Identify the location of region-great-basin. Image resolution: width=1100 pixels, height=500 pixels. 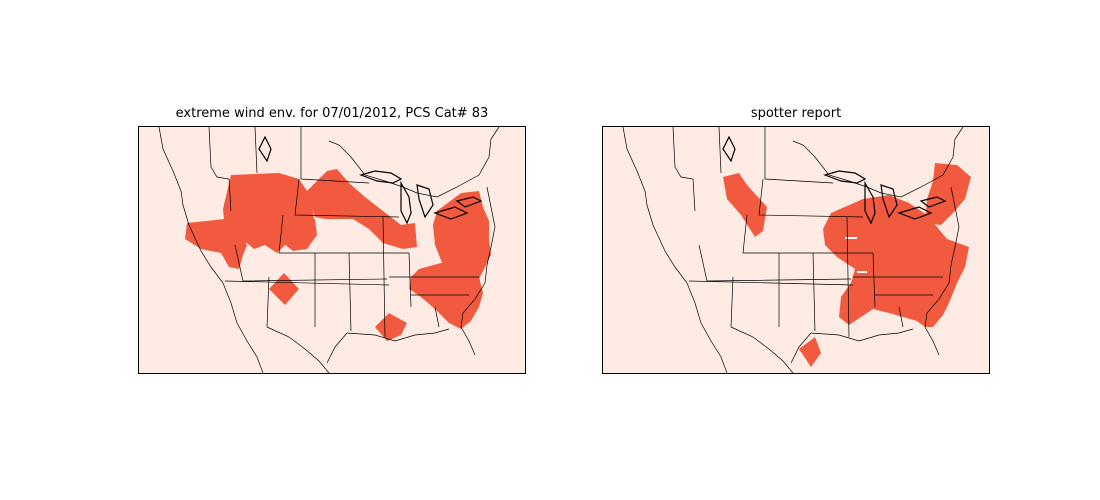
(216, 244).